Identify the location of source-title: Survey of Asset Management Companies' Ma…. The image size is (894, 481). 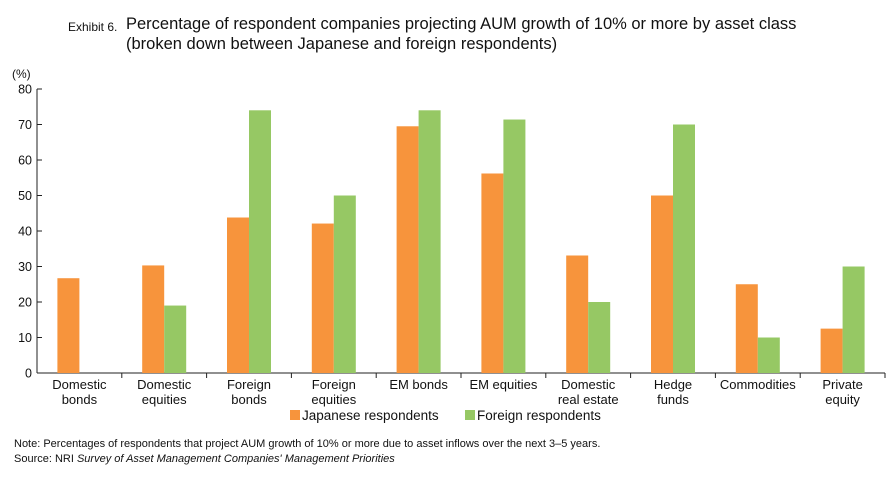
(235, 459).